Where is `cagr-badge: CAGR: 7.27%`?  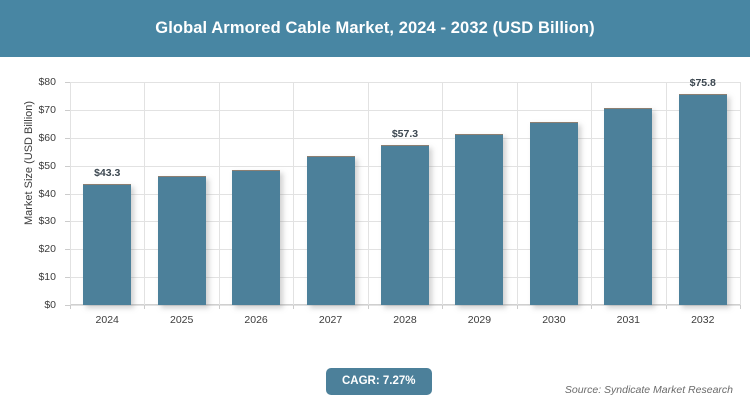 cagr-badge: CAGR: 7.27% is located at coordinates (379, 381).